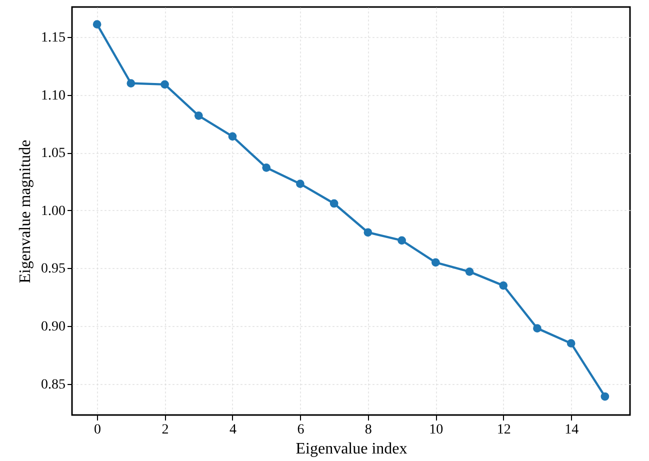 The width and height of the screenshot is (649, 461). What do you see at coordinates (53, 154) in the screenshot?
I see `y-tick-label: 1.05` at bounding box center [53, 154].